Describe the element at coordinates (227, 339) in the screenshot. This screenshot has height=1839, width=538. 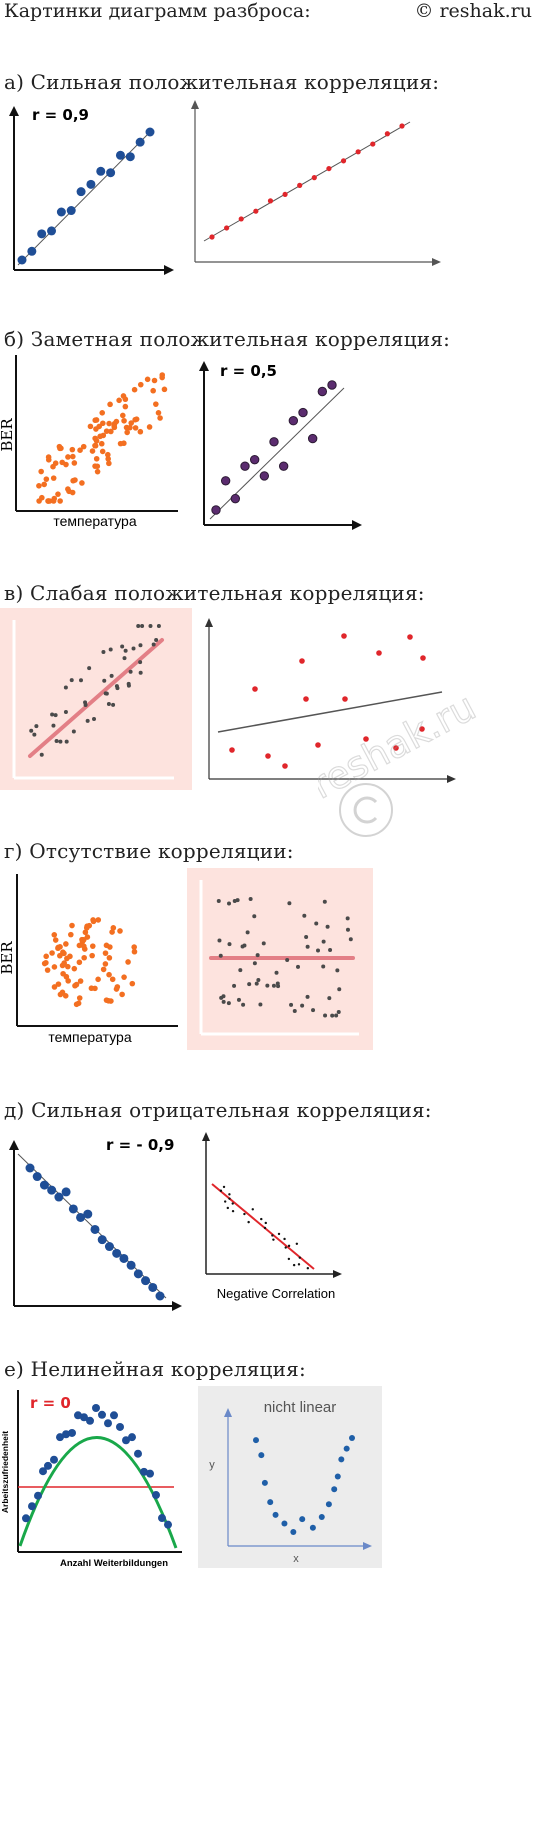
I see `section-title-b: б) Заметная положительная корреляция:` at that location.